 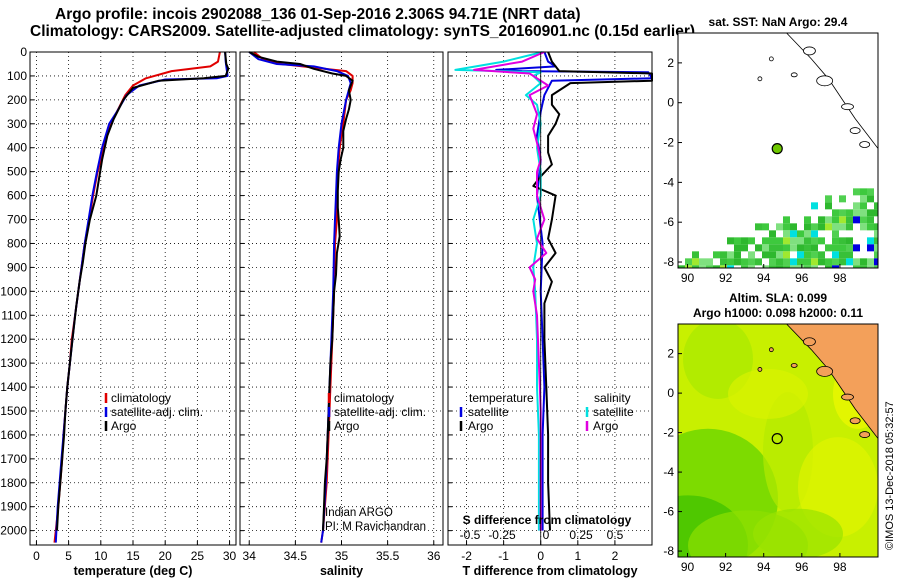 What do you see at coordinates (798, 532) in the screenshot?
I see `sla-patch` at bounding box center [798, 532].